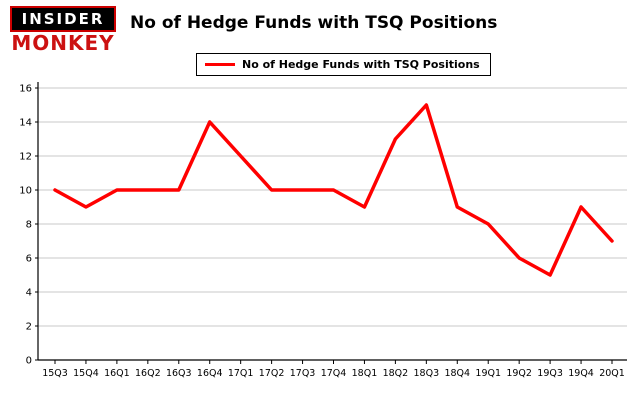  Describe the element at coordinates (25, 157) in the screenshot. I see `y-tick-label: 12` at that location.